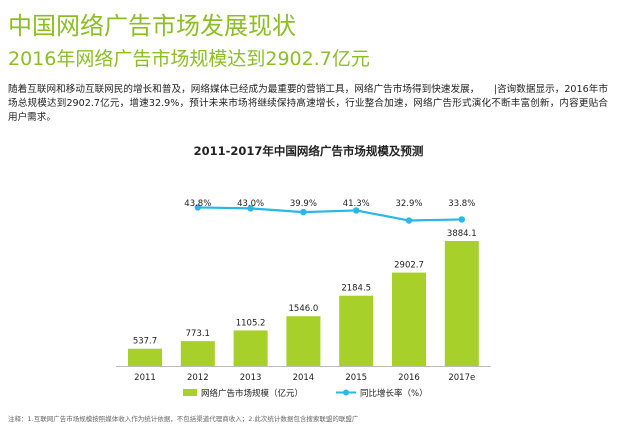 This screenshot has height=425, width=617. What do you see at coordinates (145, 342) in the screenshot?
I see `bar-value-label: 537.7` at bounding box center [145, 342].